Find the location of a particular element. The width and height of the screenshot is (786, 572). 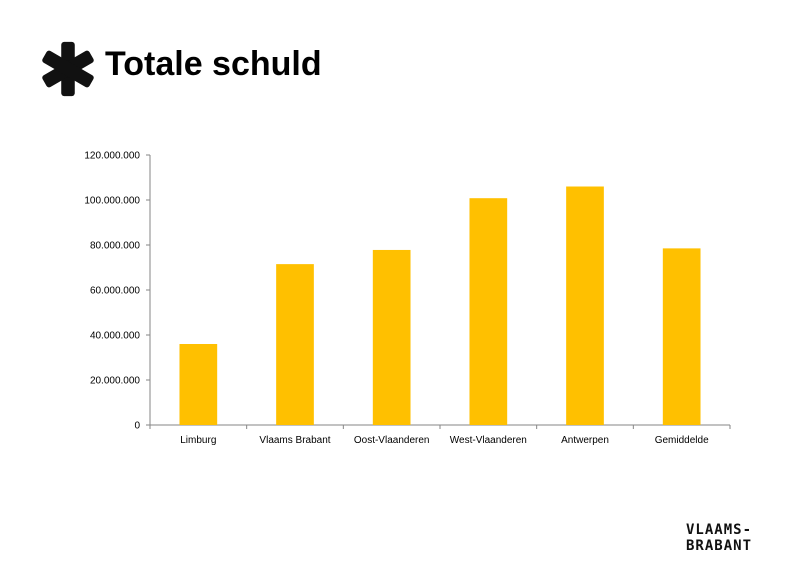

logo-line-2: BRABANT is located at coordinates (719, 546).